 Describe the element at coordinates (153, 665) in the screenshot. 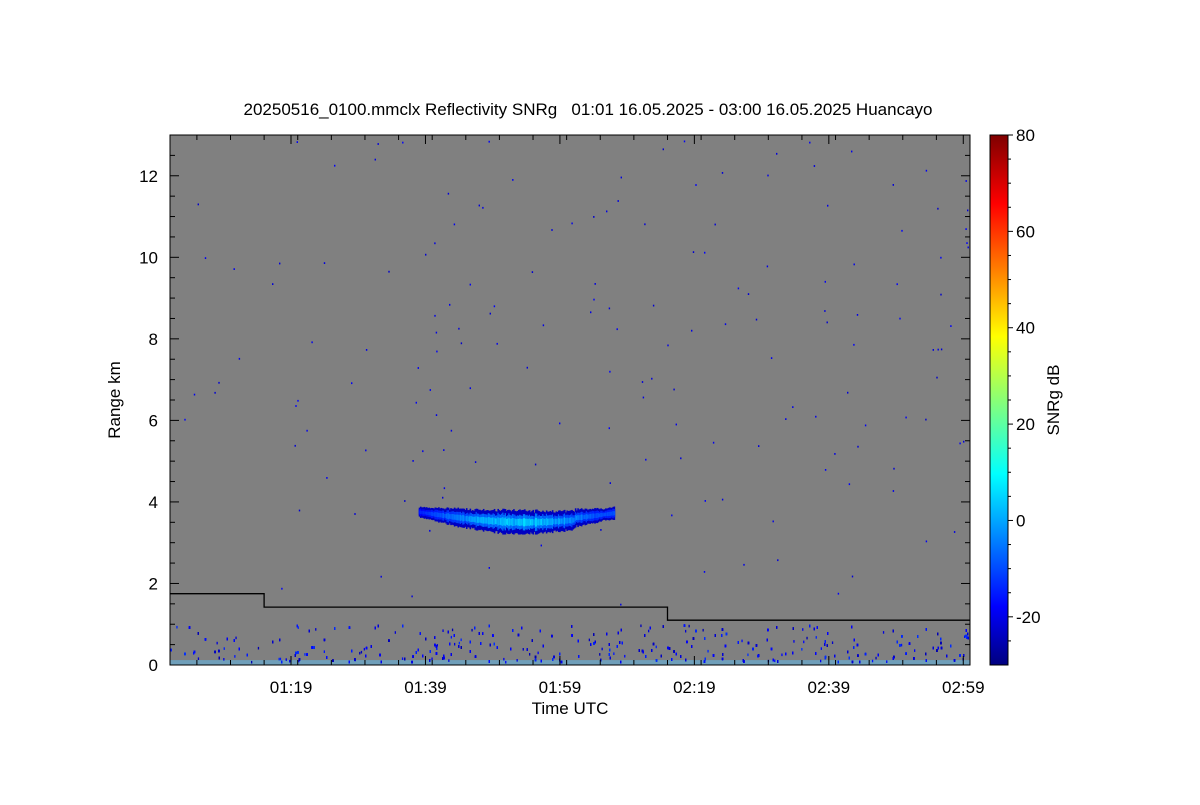

I see `y-tick-label: 0` at that location.